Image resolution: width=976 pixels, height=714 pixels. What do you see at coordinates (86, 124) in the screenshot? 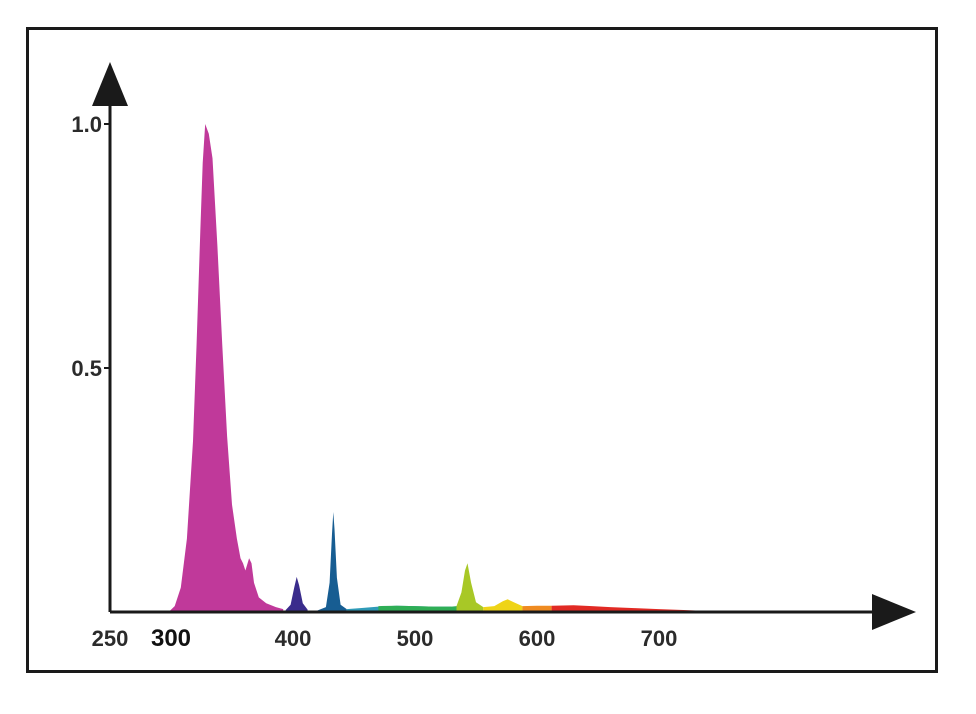
I see `y-tick-label-1.0: 1.0` at bounding box center [86, 124].